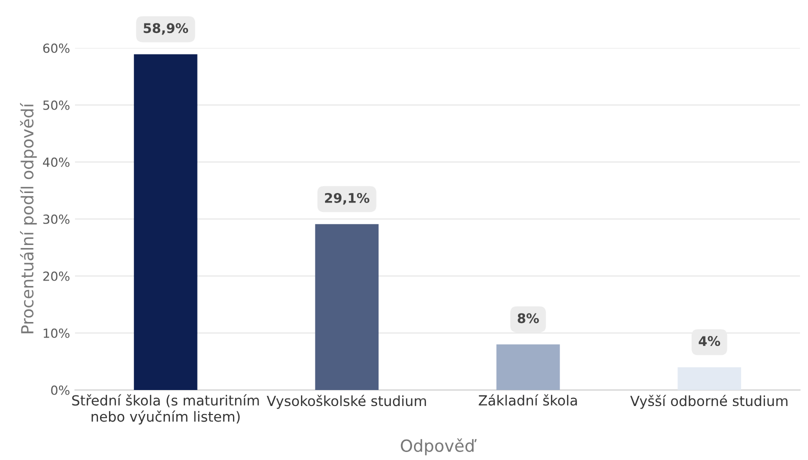 This screenshot has width=808, height=460. I want to click on y-axis-title: Procentuální podíl odpovědí, so click(28, 218).